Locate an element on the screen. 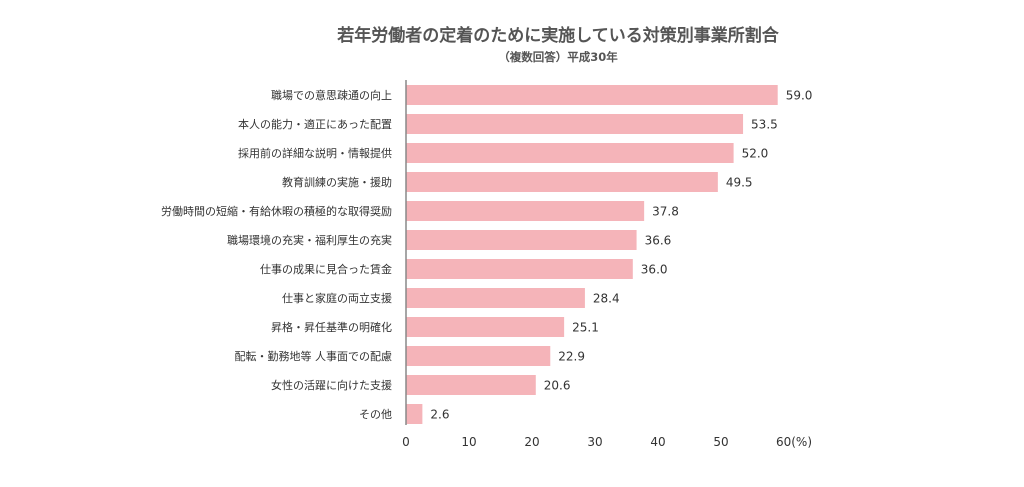 This screenshot has width=1024, height=487. category-label: 配転・勤務地等 人事面での配慮 is located at coordinates (314, 356).